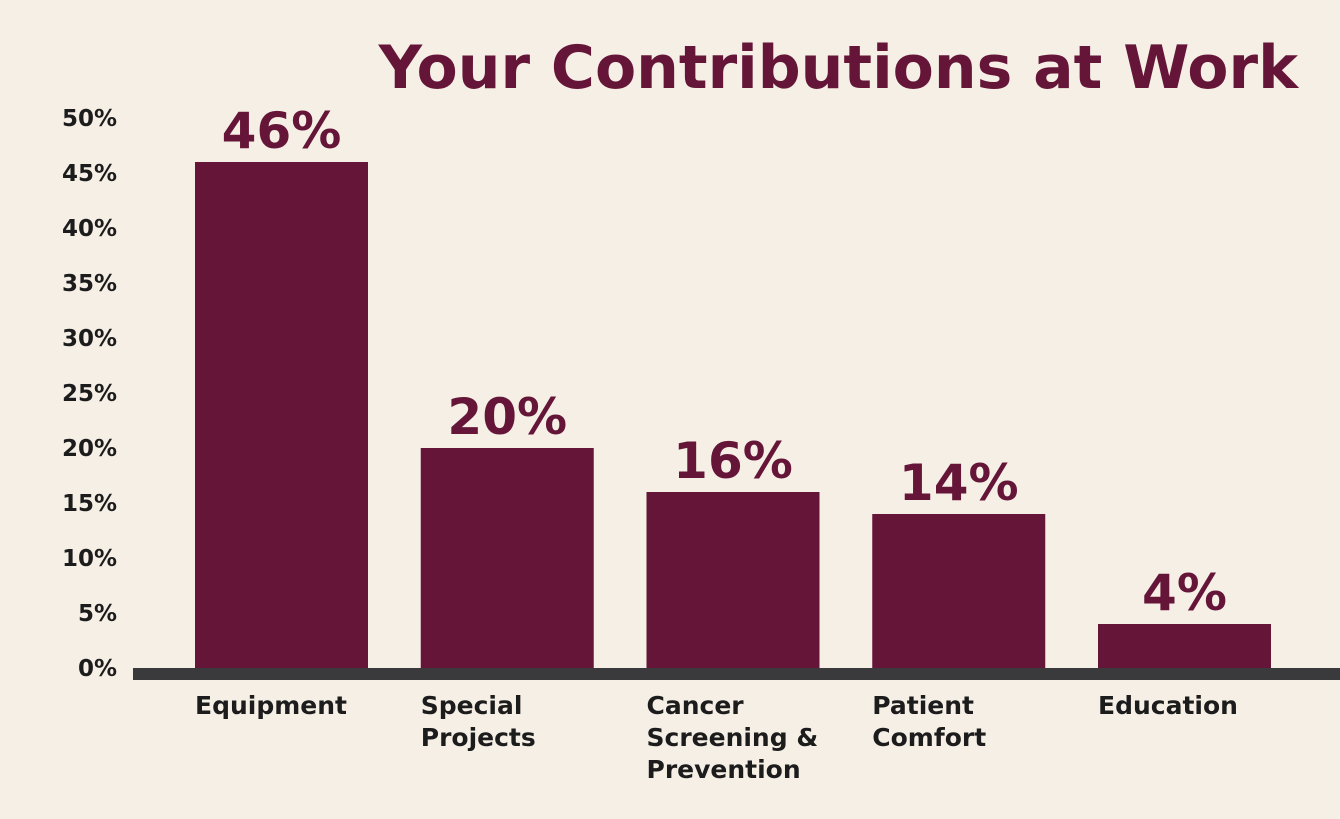  What do you see at coordinates (478, 737) in the screenshot?
I see `category-label: Projects` at bounding box center [478, 737].